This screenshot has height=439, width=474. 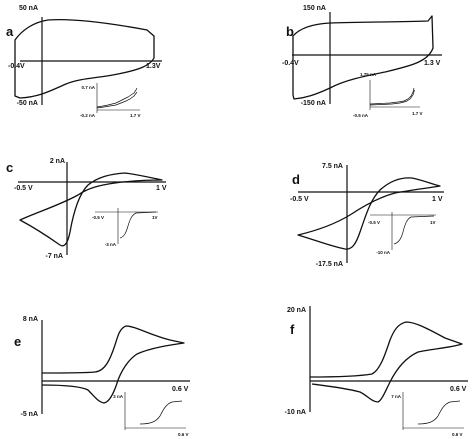 What do you see at coordinates (16, 66) in the screenshot?
I see `panel-a-x-min-label: -0.4V` at bounding box center [16, 66].